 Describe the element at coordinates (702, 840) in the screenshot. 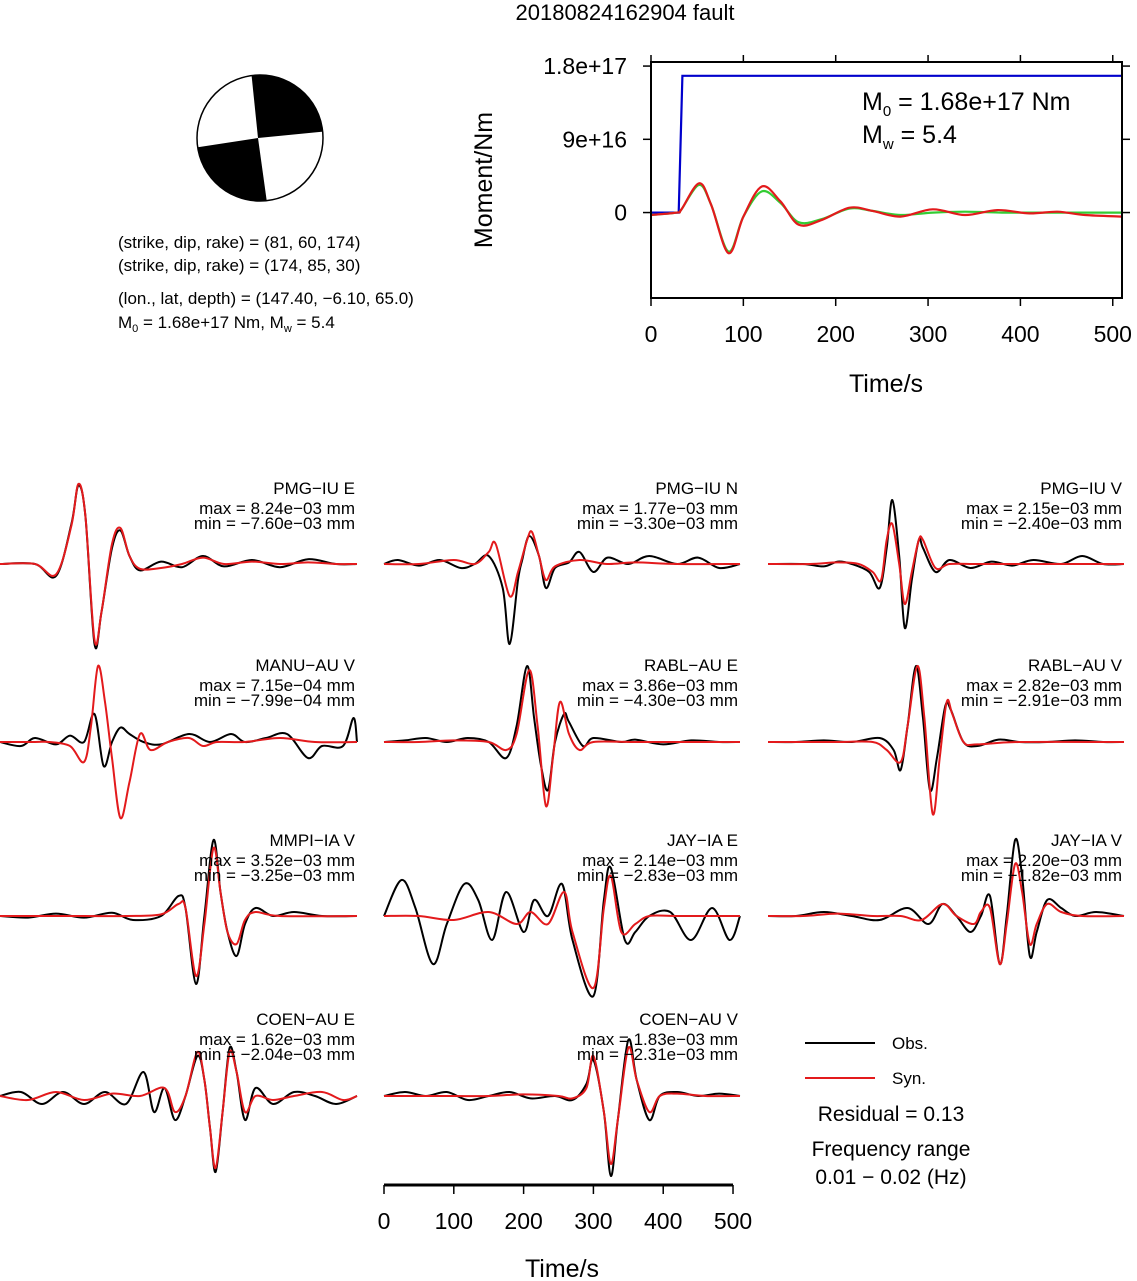

I see `station-name: JAY−IA E` at that location.